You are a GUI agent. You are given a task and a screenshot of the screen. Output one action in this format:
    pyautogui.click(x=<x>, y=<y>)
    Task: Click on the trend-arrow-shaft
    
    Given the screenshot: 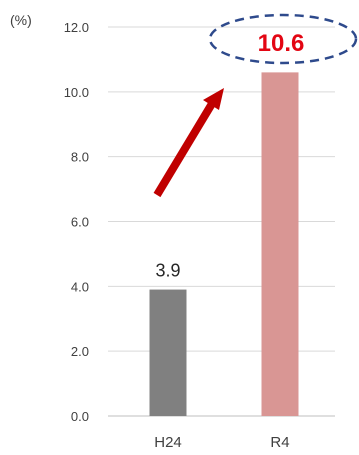 What is the action you would take?
    pyautogui.click(x=185, y=148)
    